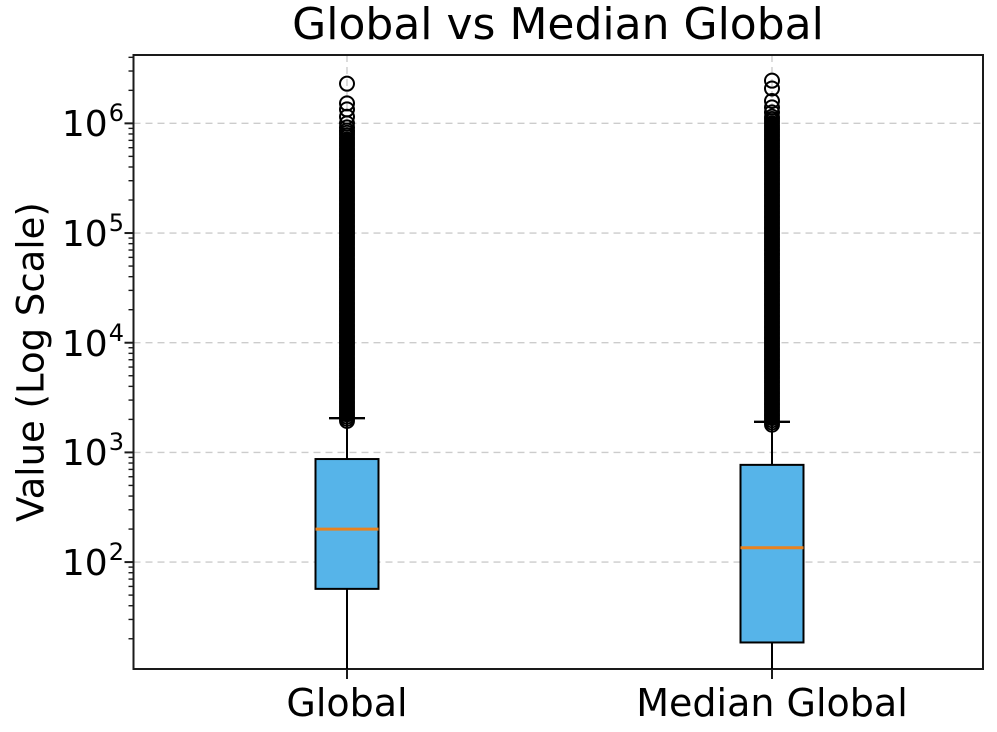 The height and width of the screenshot is (732, 997). I want to click on x-tick-label-global: Global, so click(347, 703).